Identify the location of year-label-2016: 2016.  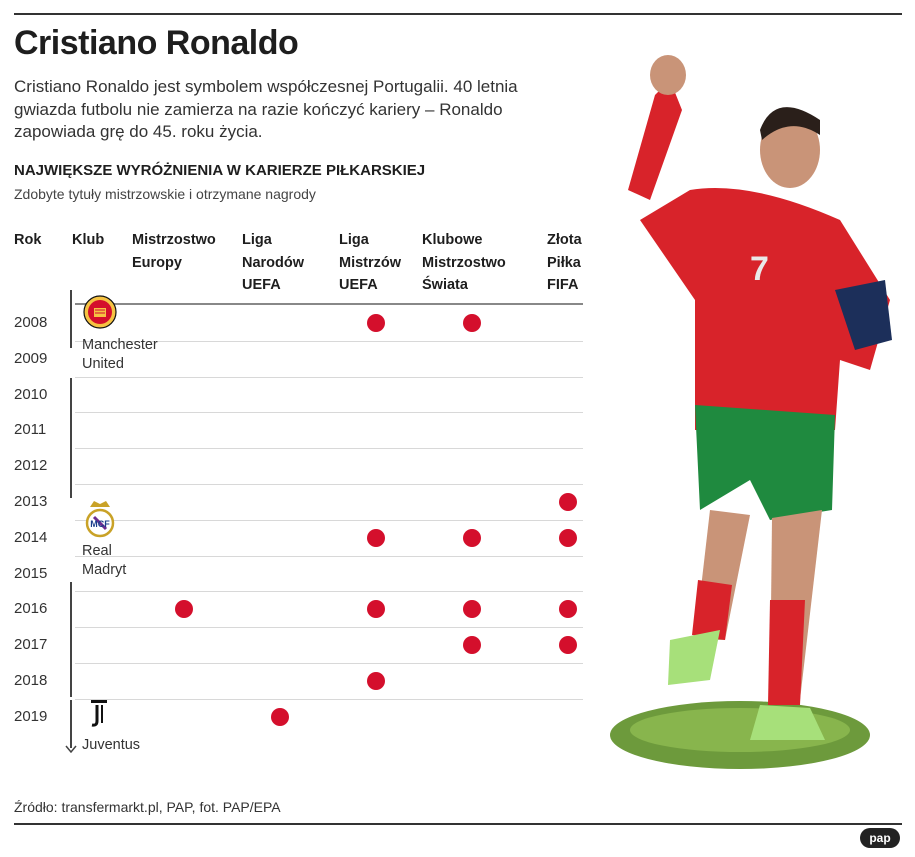
(31, 609).